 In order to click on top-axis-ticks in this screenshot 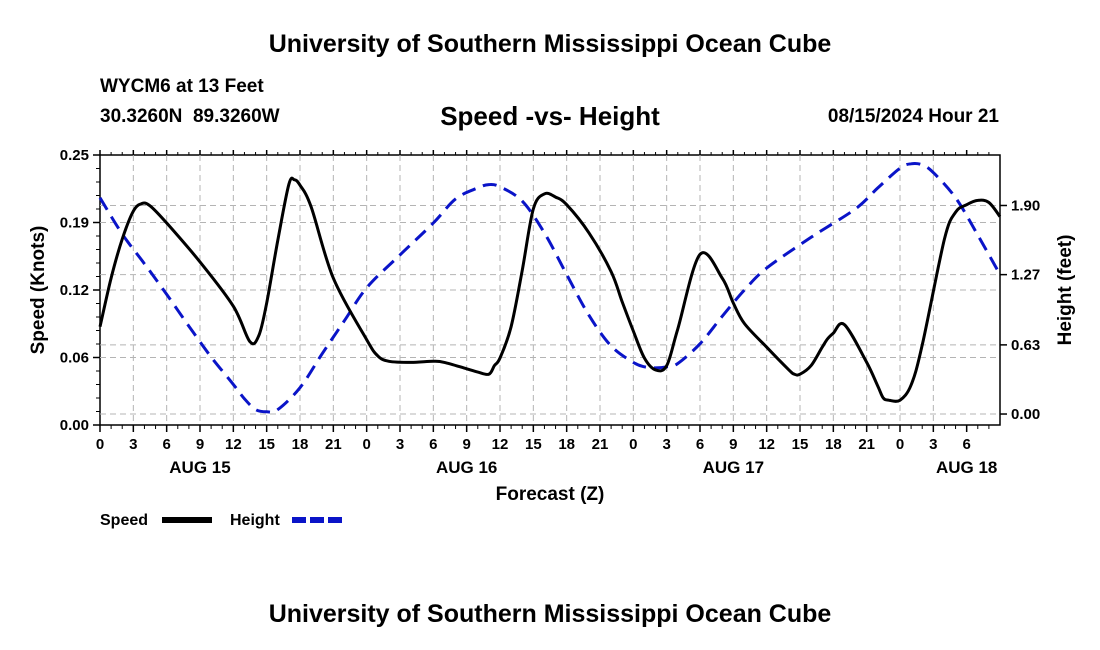, I will do `click(544, 152)`.